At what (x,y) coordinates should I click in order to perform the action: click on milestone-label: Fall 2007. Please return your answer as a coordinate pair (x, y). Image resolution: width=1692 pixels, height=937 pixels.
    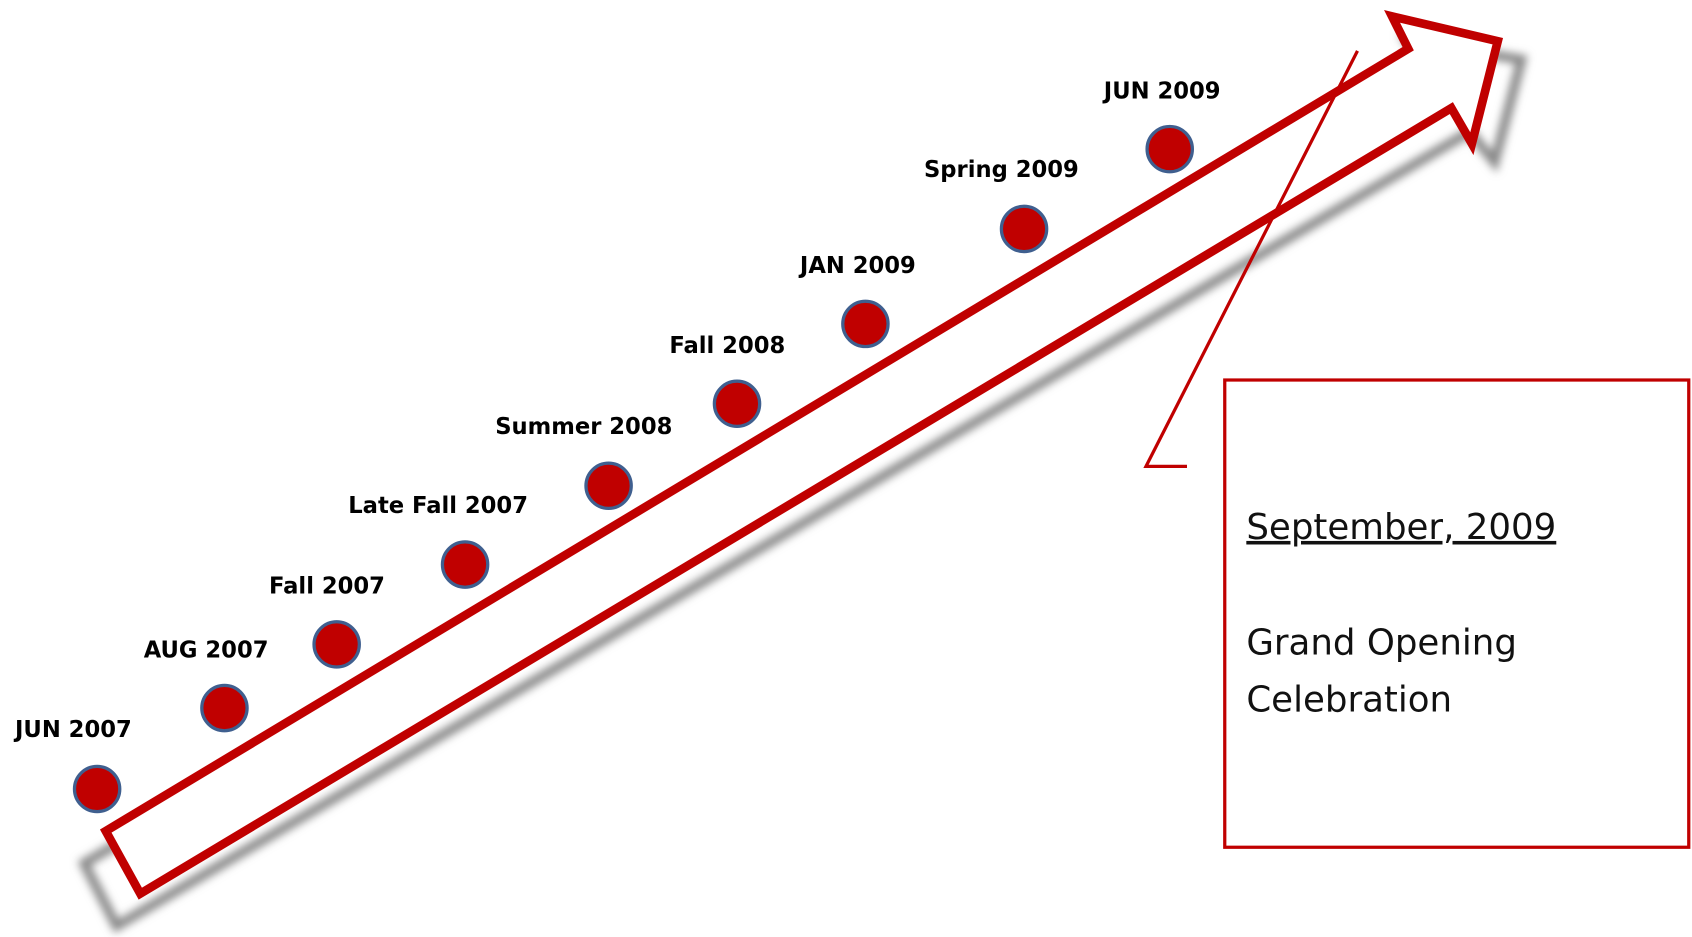
    Looking at the image, I should click on (327, 587).